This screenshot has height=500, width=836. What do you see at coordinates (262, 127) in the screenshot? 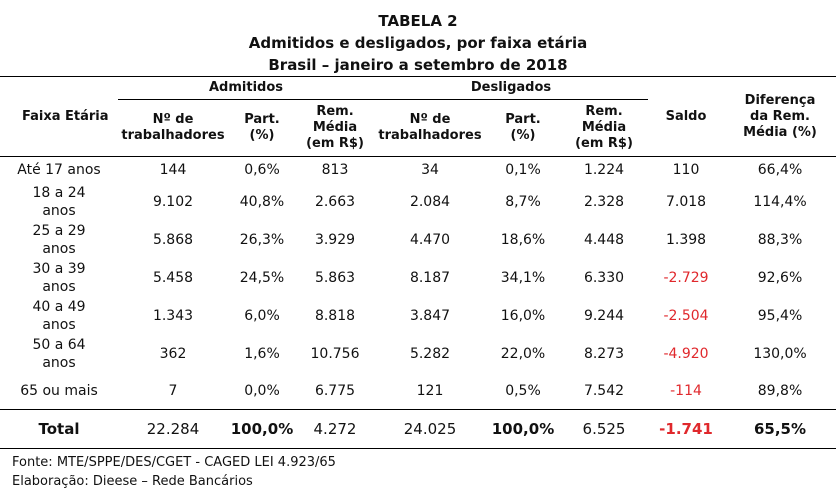
I see `col-adm-part: Part. (%)` at bounding box center [262, 127].